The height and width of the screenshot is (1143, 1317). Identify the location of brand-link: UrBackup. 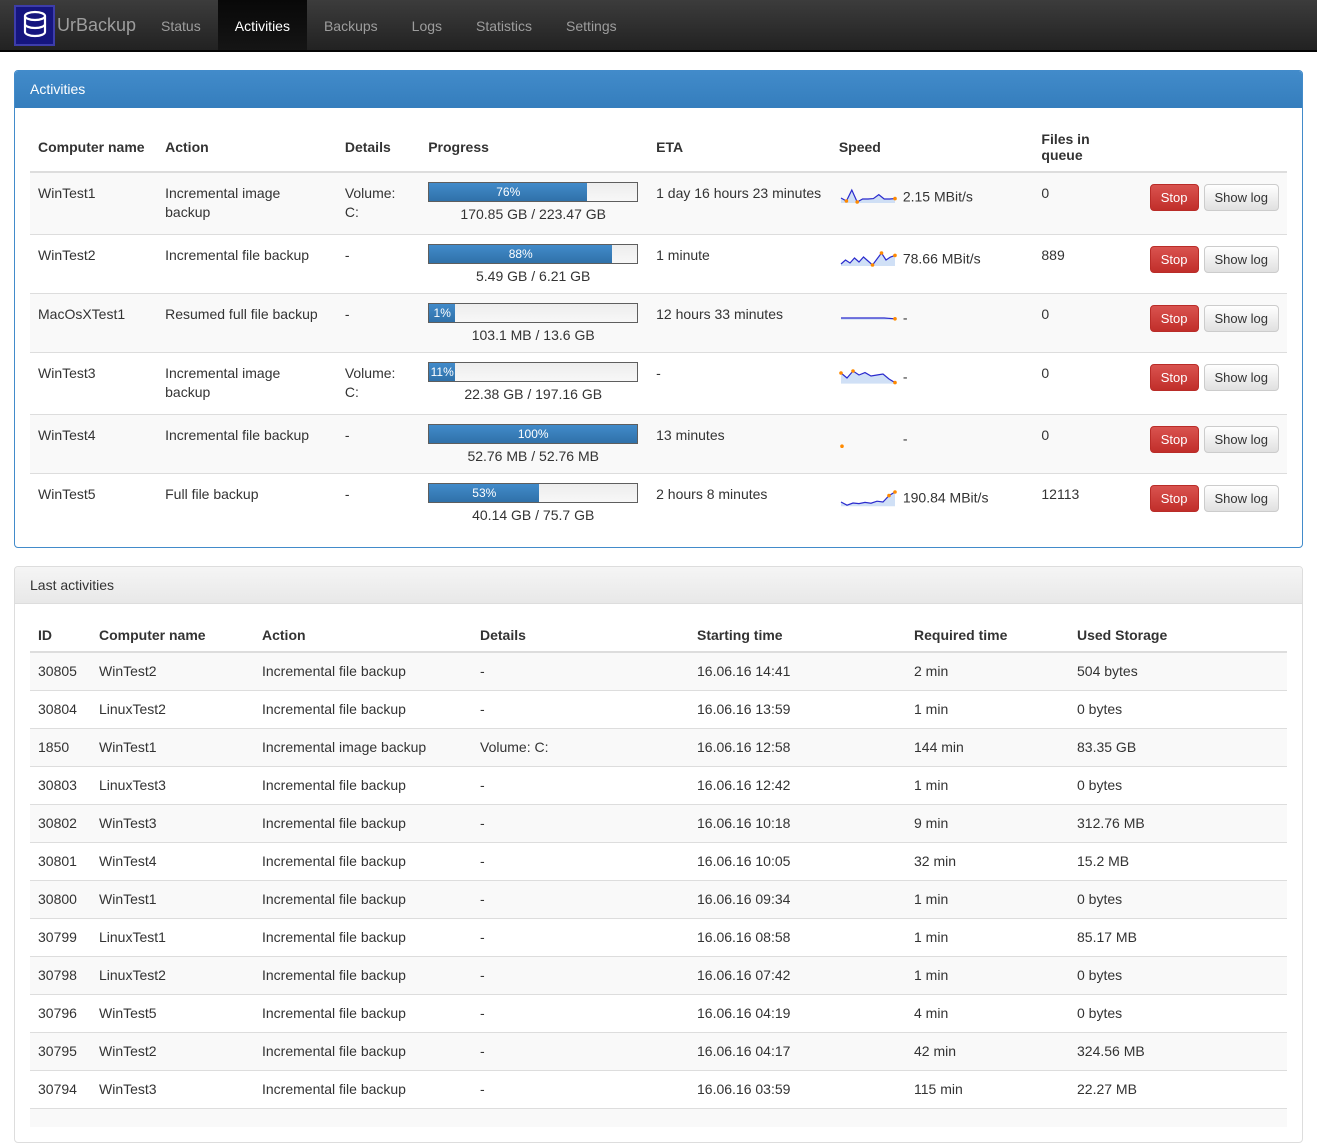
(68, 25).